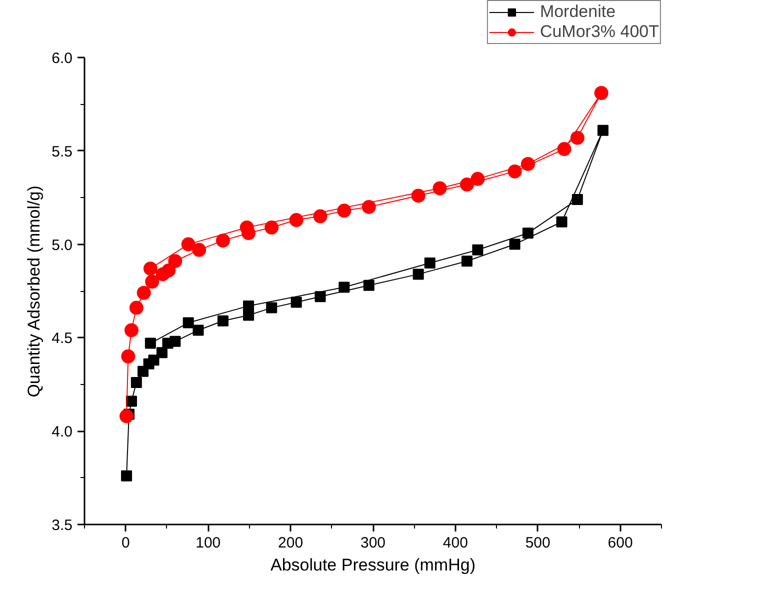 The height and width of the screenshot is (595, 768). Describe the element at coordinates (62, 339) in the screenshot. I see `y-tick-label: 4.5` at that location.